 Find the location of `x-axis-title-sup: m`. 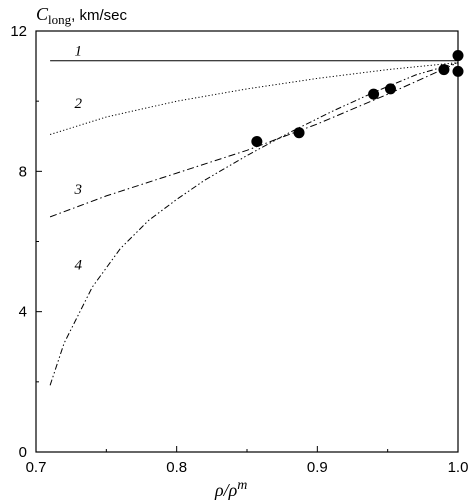

x-axis-title-sup: m is located at coordinates (242, 485).